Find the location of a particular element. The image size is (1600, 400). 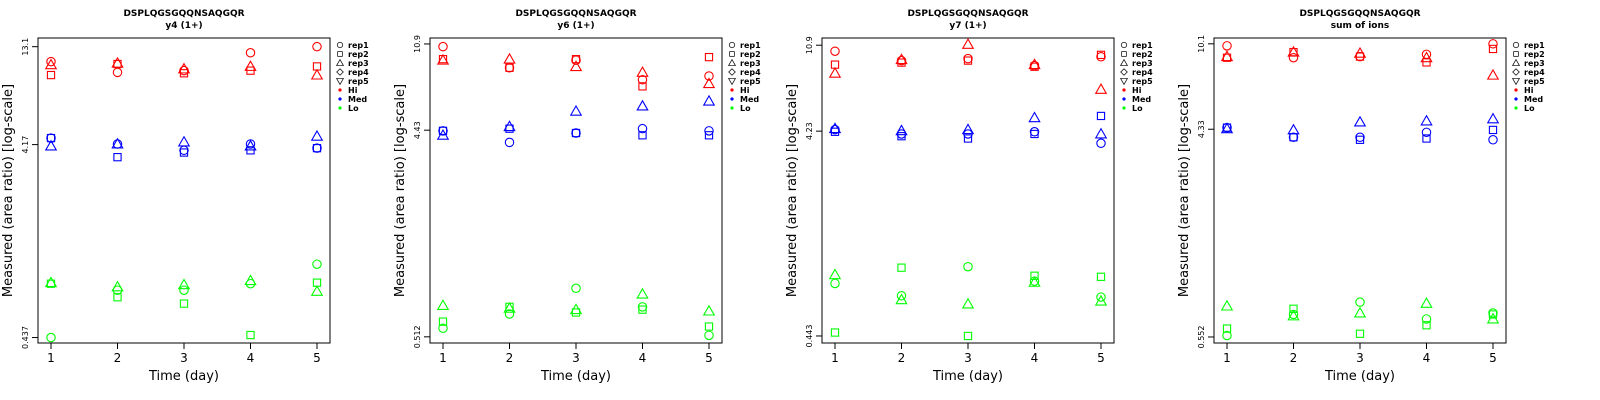

y-tick-label: 0.552 is located at coordinates (1201, 337).